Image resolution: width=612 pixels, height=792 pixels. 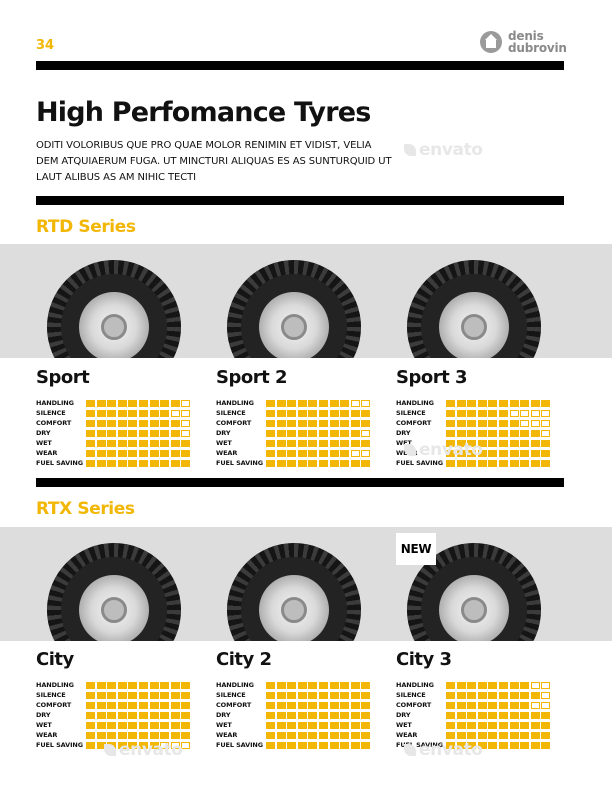 I want to click on rating-label: DRY, so click(x=43, y=715).